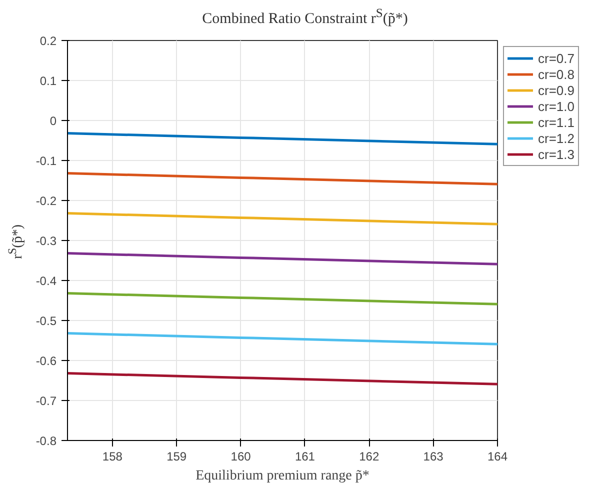  Describe the element at coordinates (556, 90) in the screenshot. I see `legend-label: cr=0.9` at that location.